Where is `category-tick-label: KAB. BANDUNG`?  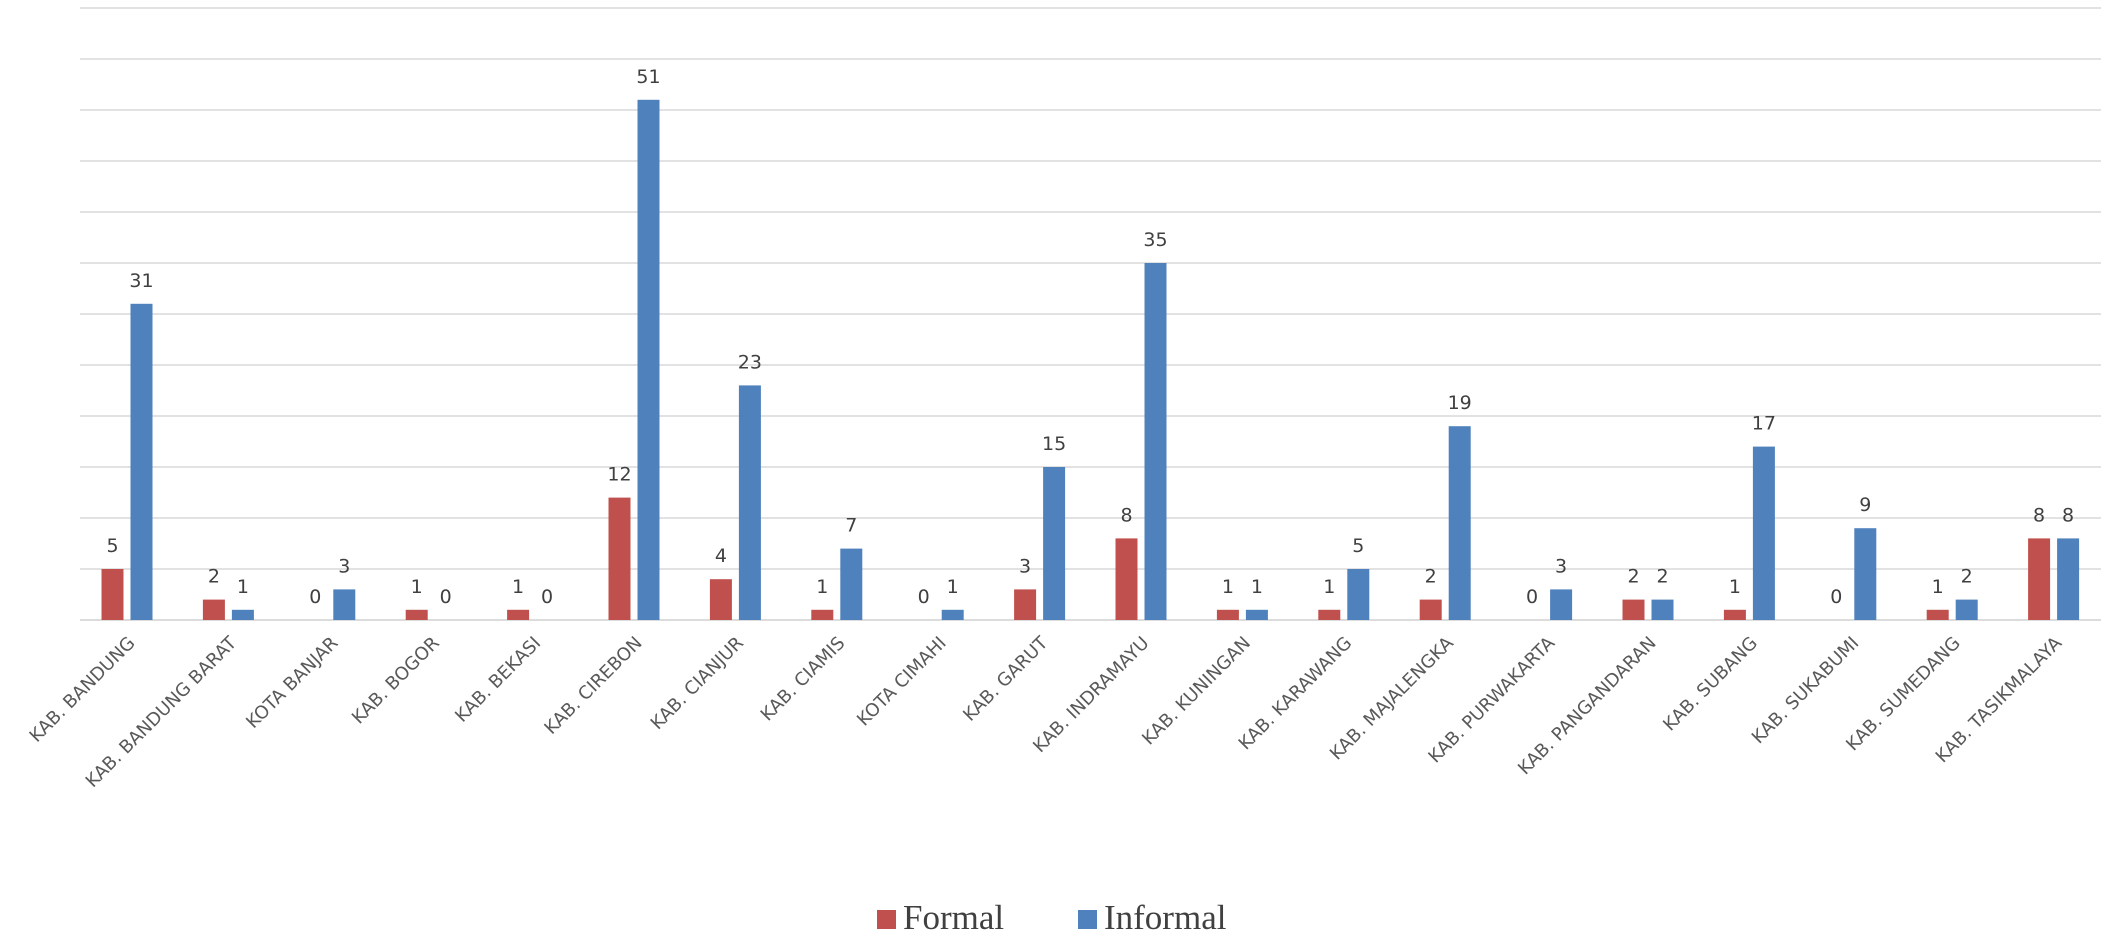 category-tick-label: KAB. BANDUNG is located at coordinates (83, 690).